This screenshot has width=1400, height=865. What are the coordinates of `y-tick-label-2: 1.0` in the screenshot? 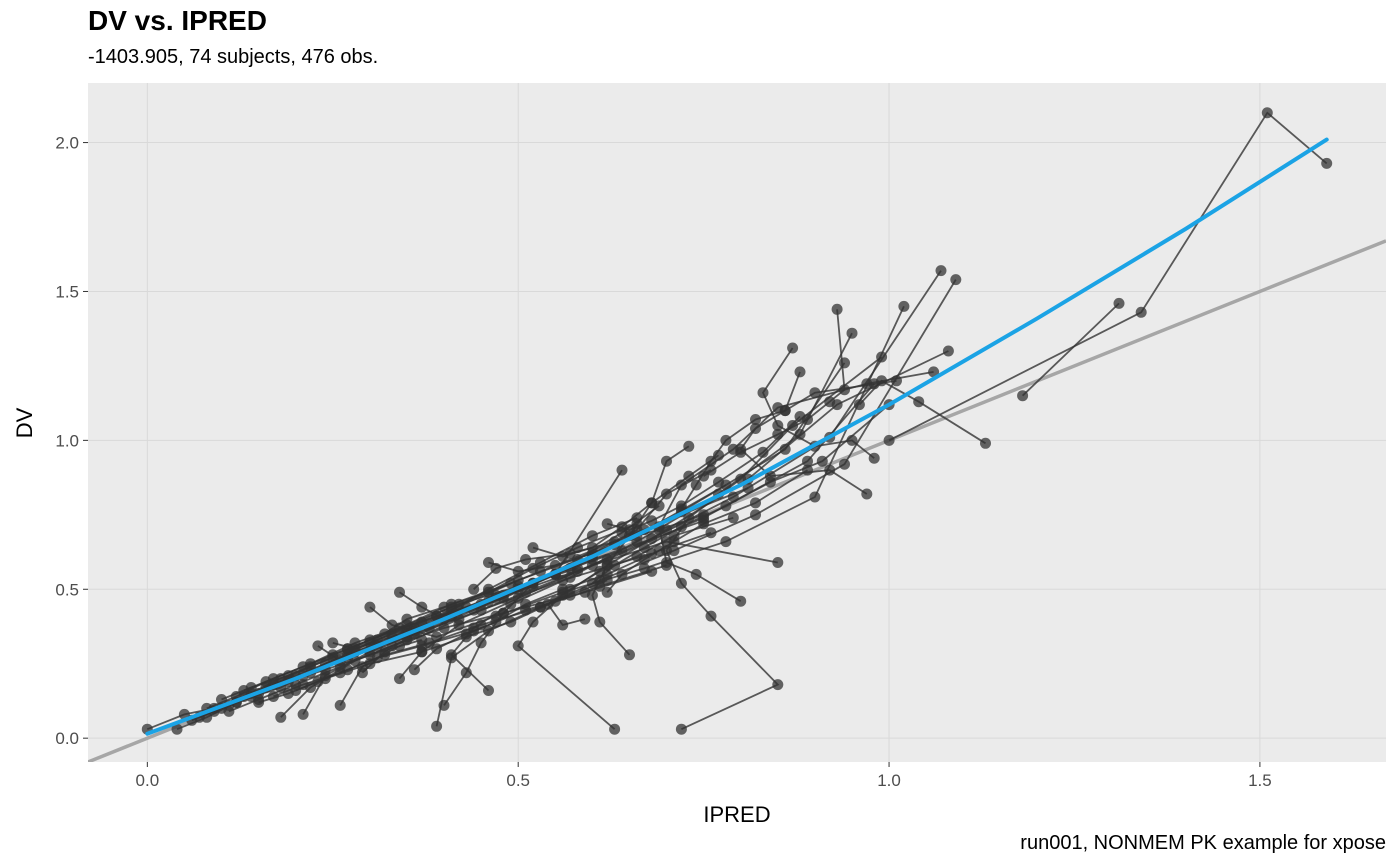 It's located at (67, 440).